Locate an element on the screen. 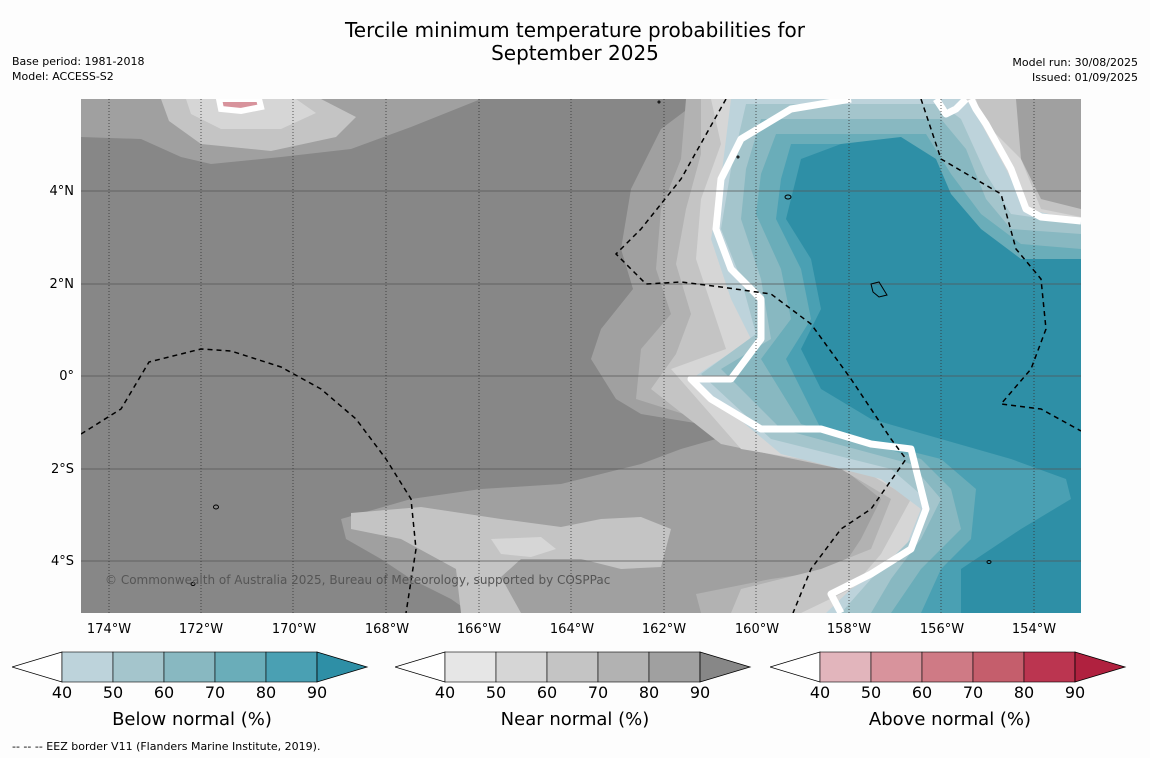  above-normal-tick-80: 80 is located at coordinates (1024, 692).